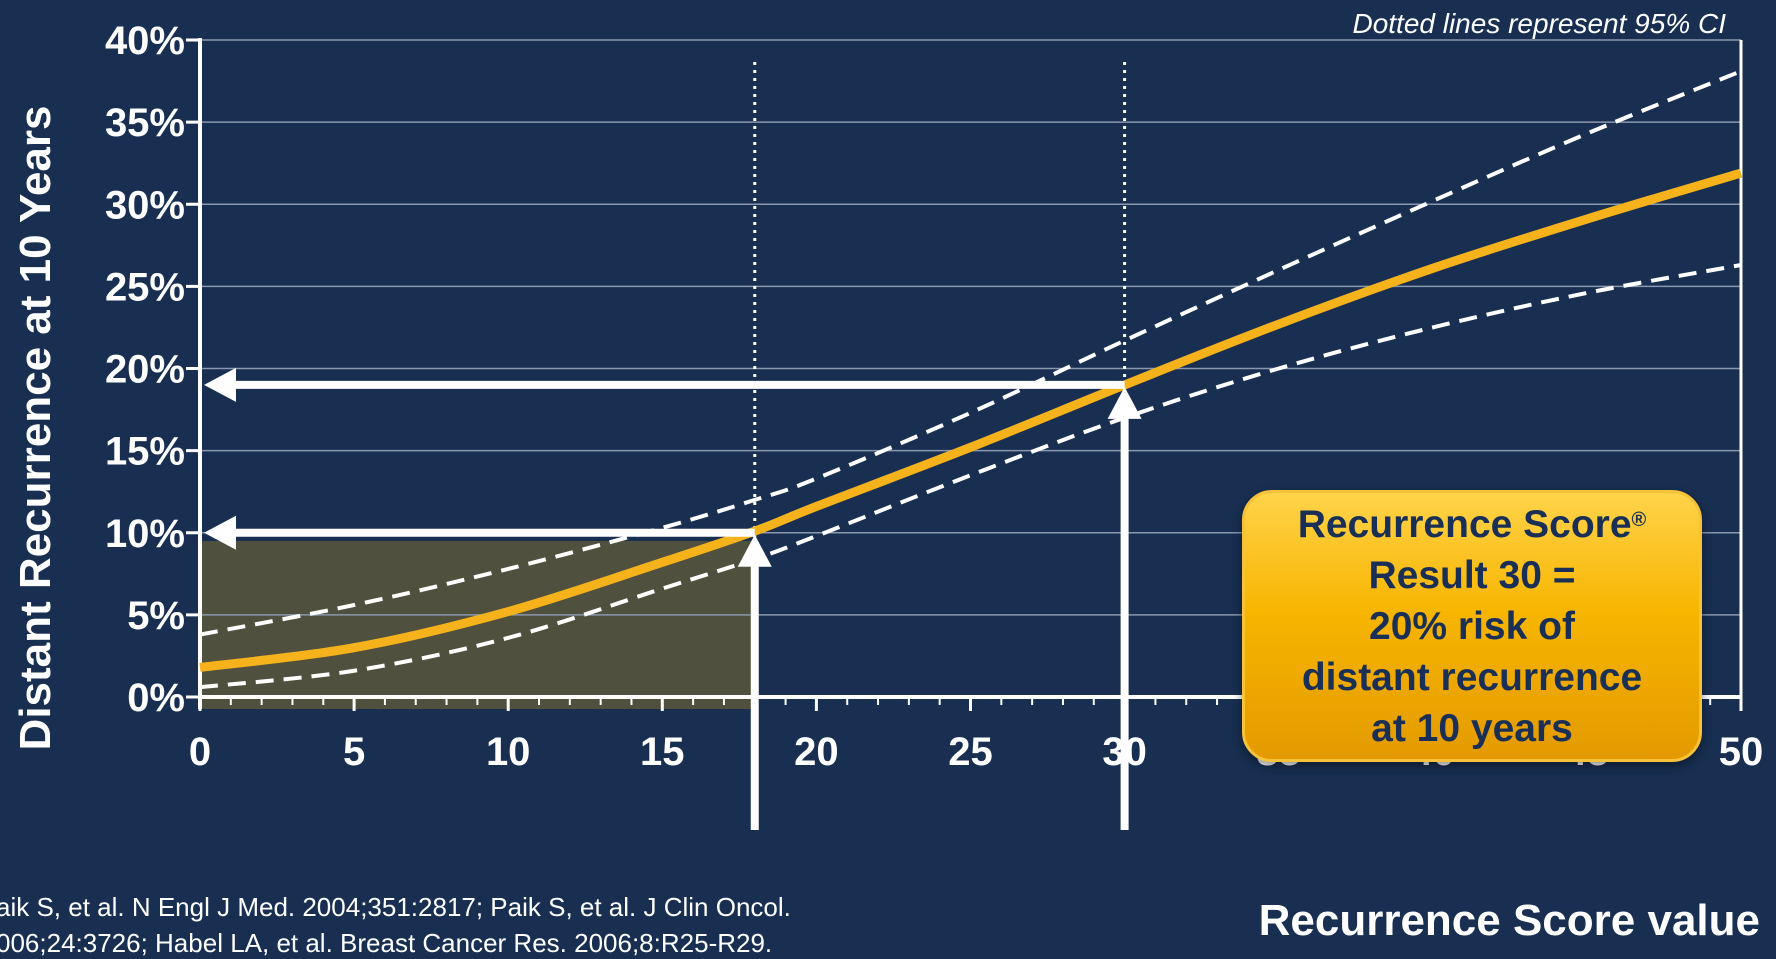  What do you see at coordinates (940, 379) in the screenshot?
I see `reference-lines` at bounding box center [940, 379].